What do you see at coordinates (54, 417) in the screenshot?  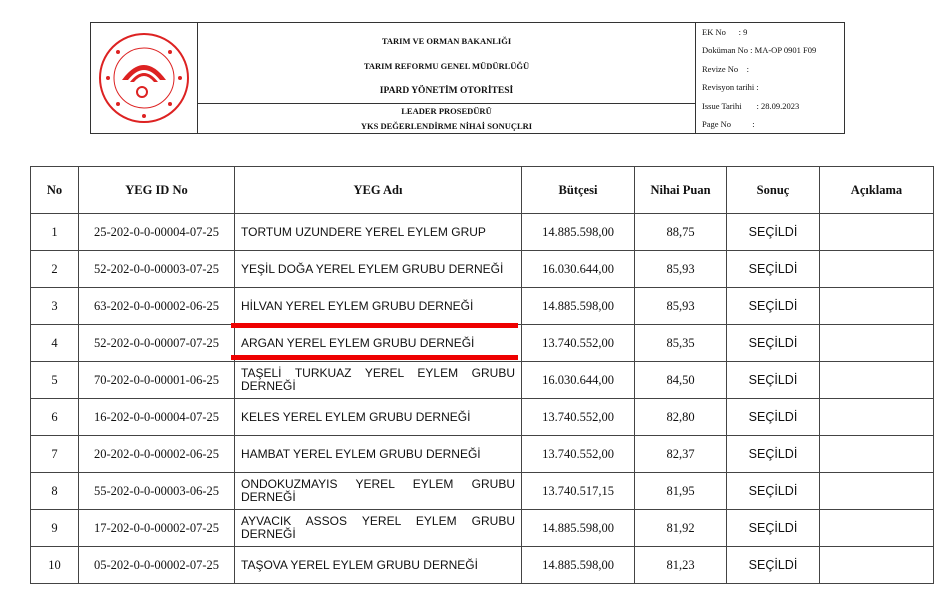 I see `cell-no: 6` at bounding box center [54, 417].